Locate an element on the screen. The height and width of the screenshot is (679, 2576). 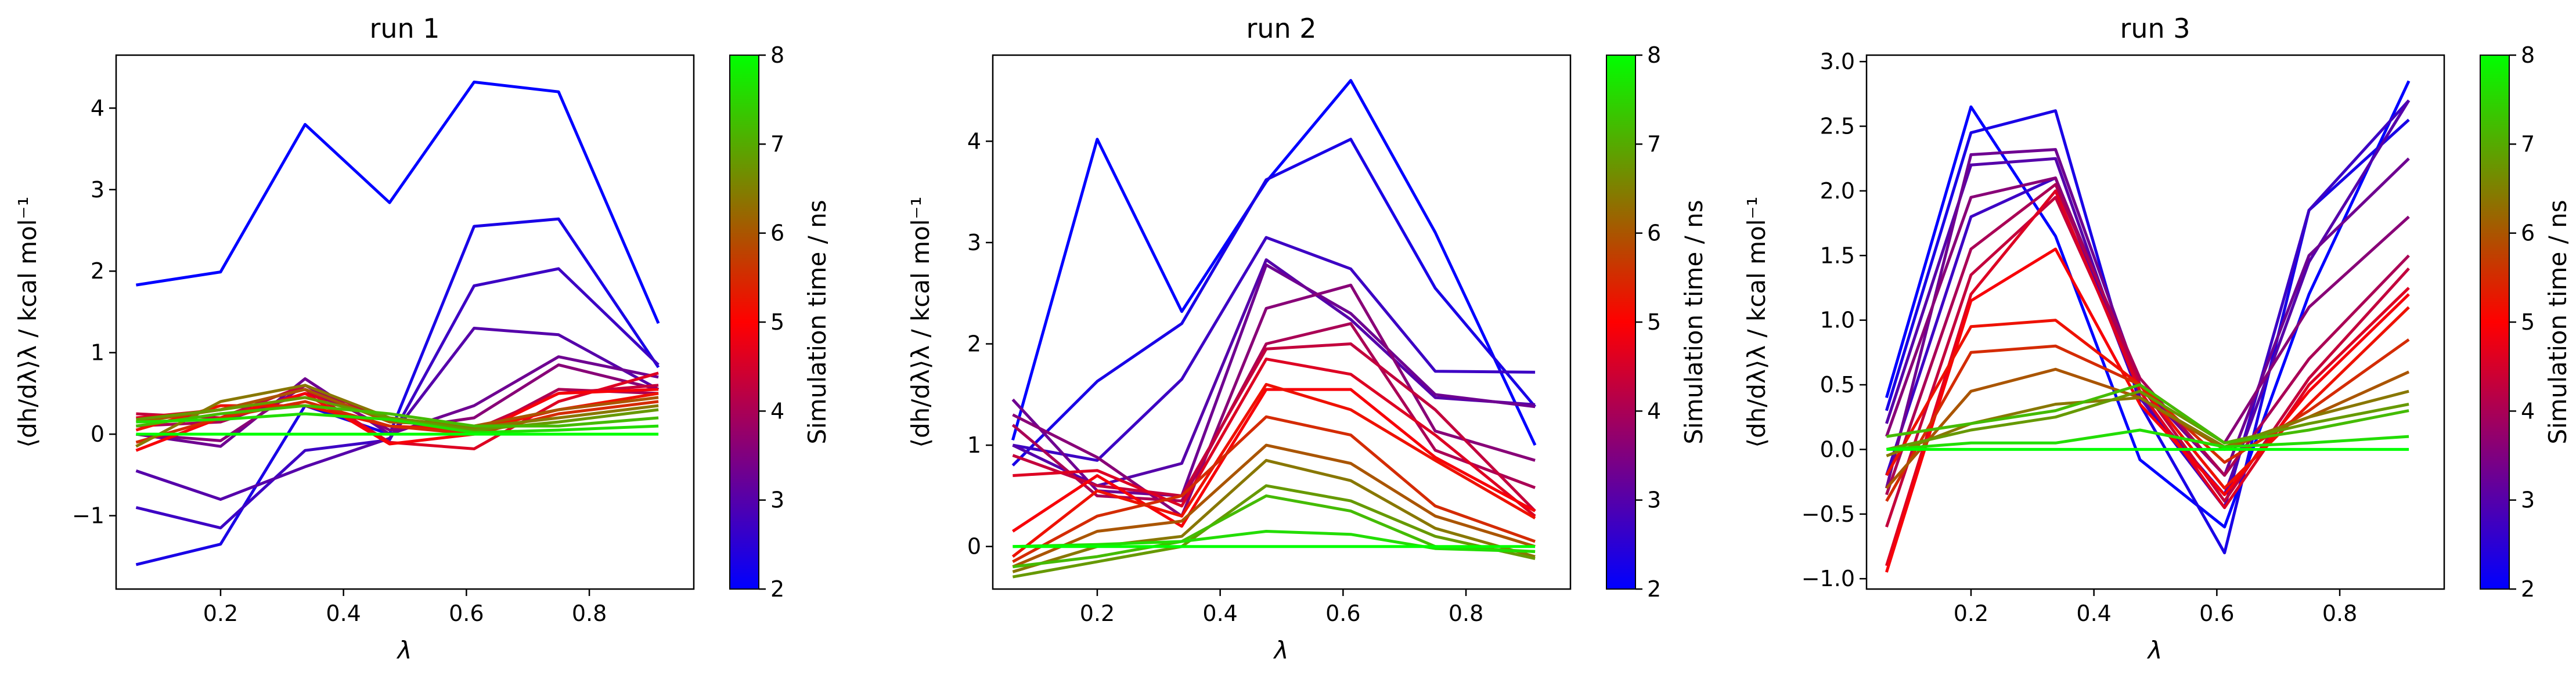
y-tick-label: 0.0 is located at coordinates (1837, 449).